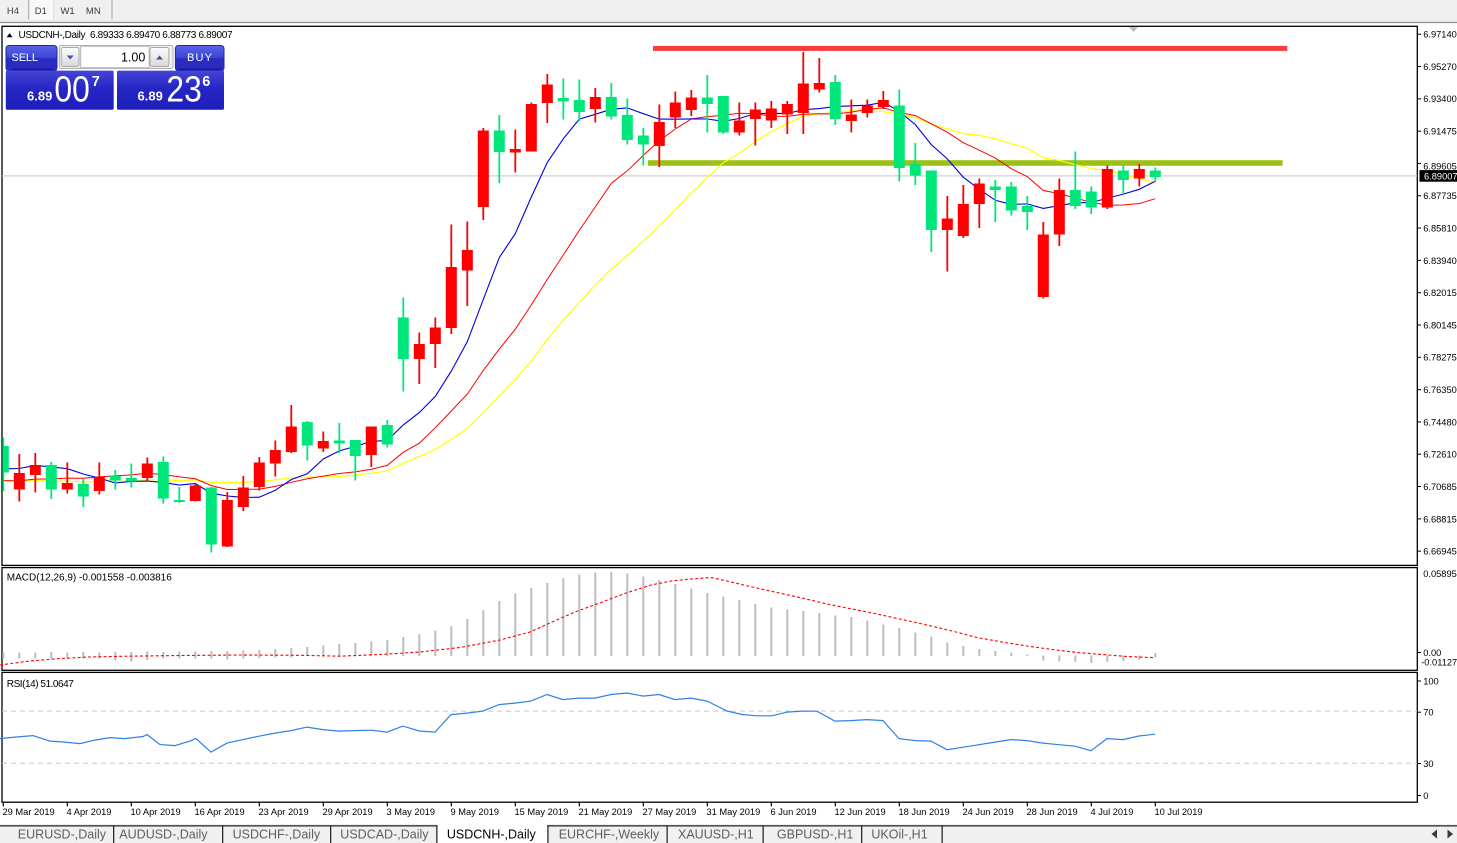 The image size is (1457, 843). What do you see at coordinates (1440, 422) in the screenshot?
I see `svg-text: 6.74480` at bounding box center [1440, 422].